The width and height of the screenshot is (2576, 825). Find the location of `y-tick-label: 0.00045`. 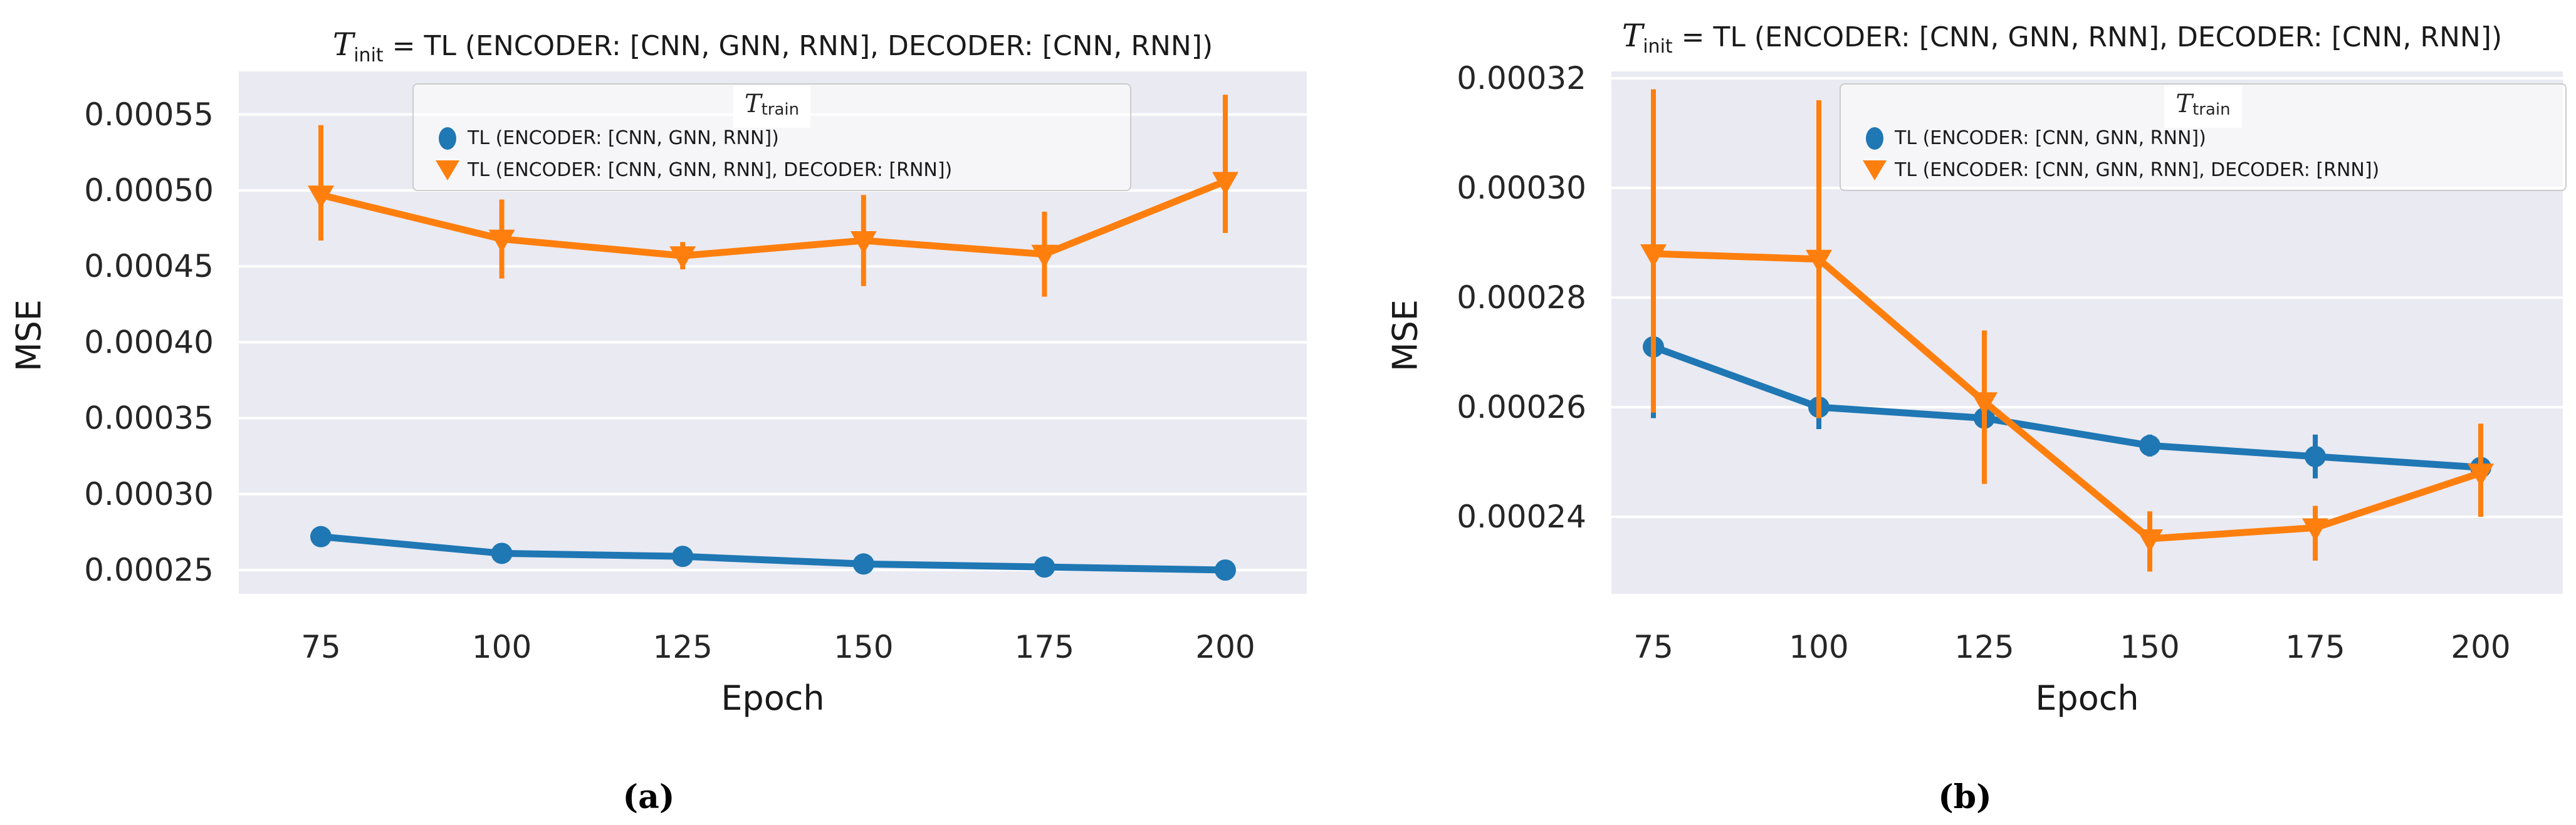

y-tick-label: 0.00045 is located at coordinates (149, 266).